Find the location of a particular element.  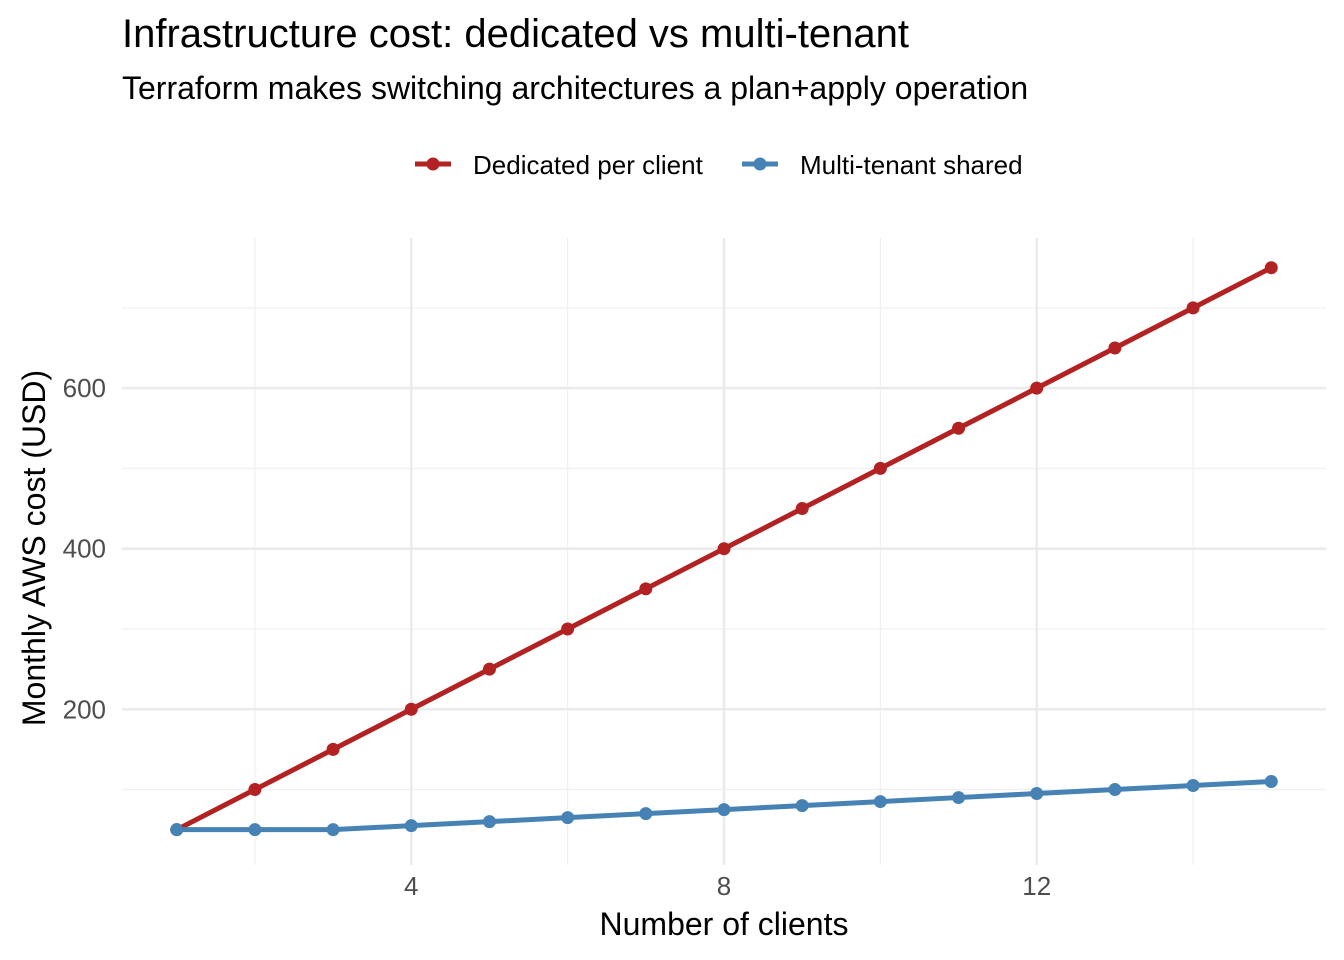

legend-label: Dedicated per client is located at coordinates (588, 165).